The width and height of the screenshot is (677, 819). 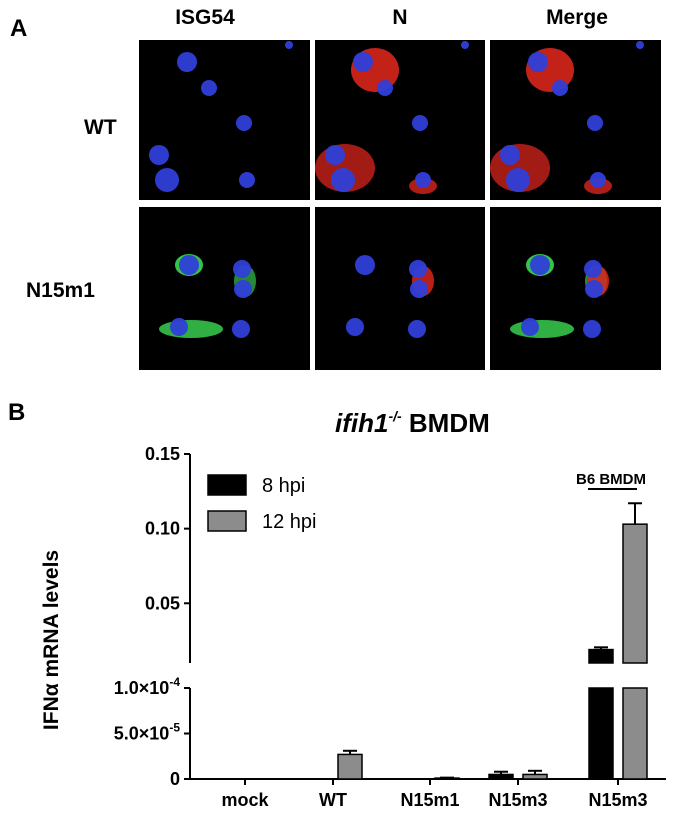 I want to click on wt-merge-image, so click(x=575, y=120).